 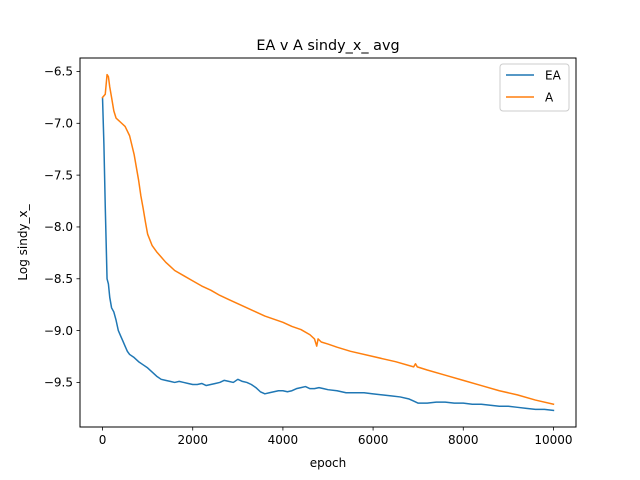 What do you see at coordinates (23, 241) in the screenshot?
I see `y-axis-label: Log sindy_x_` at bounding box center [23, 241].